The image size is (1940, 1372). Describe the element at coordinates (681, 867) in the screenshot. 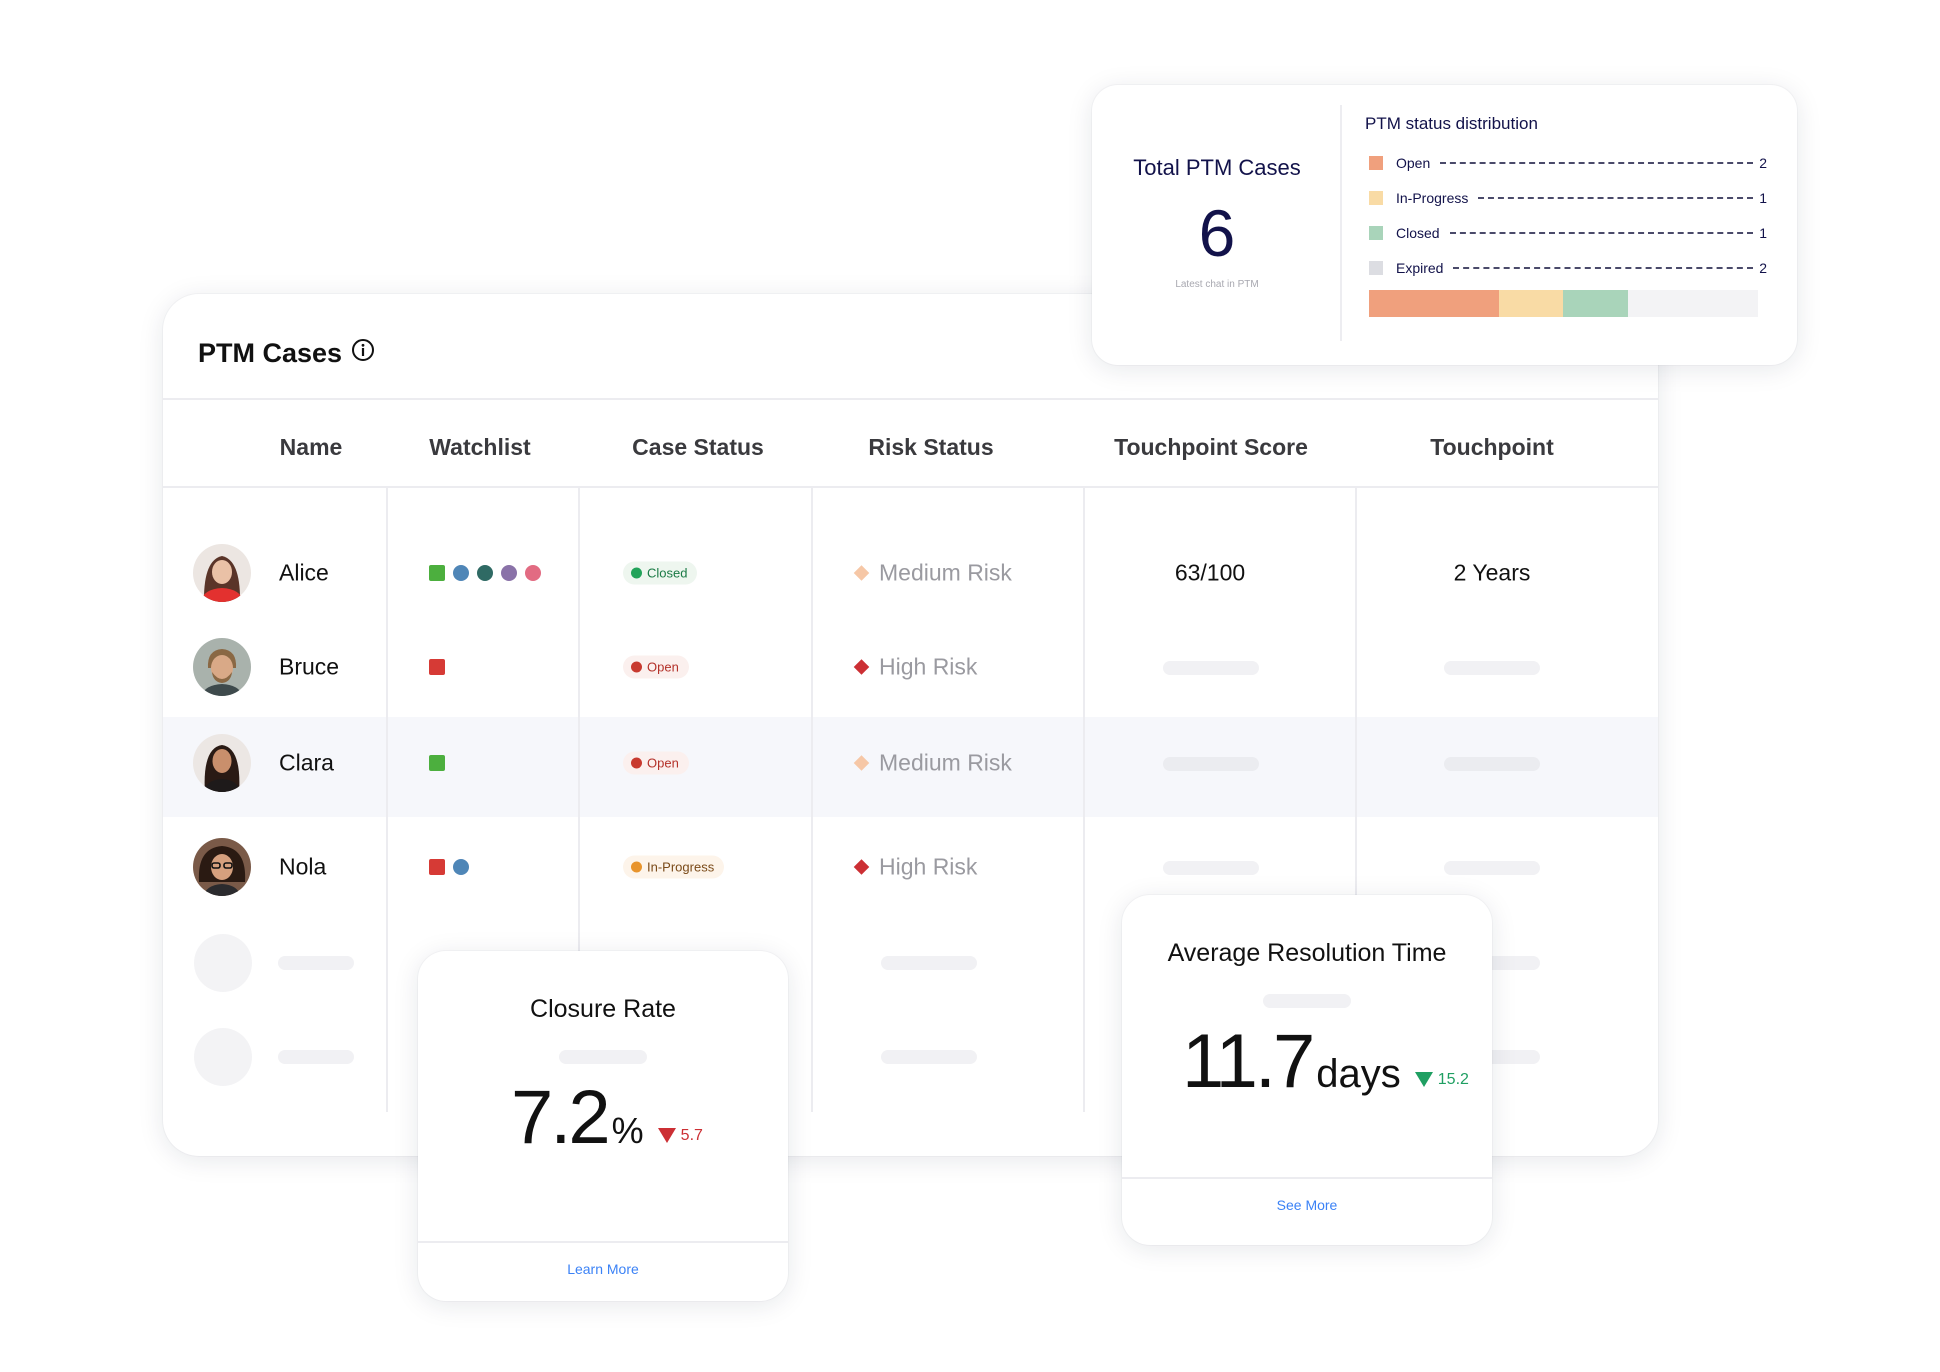

I see `case-status-label: In-Progress` at that location.